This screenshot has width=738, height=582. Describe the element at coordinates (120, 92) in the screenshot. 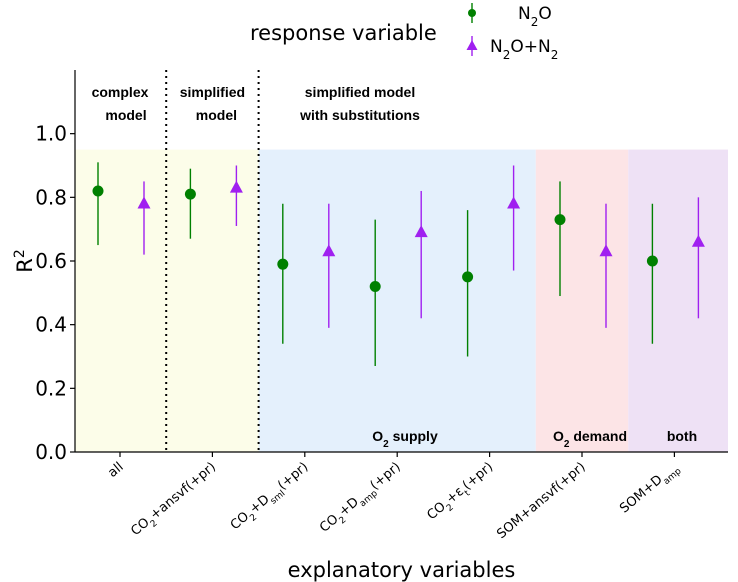

I see `group-label-0-line-0: complex` at that location.